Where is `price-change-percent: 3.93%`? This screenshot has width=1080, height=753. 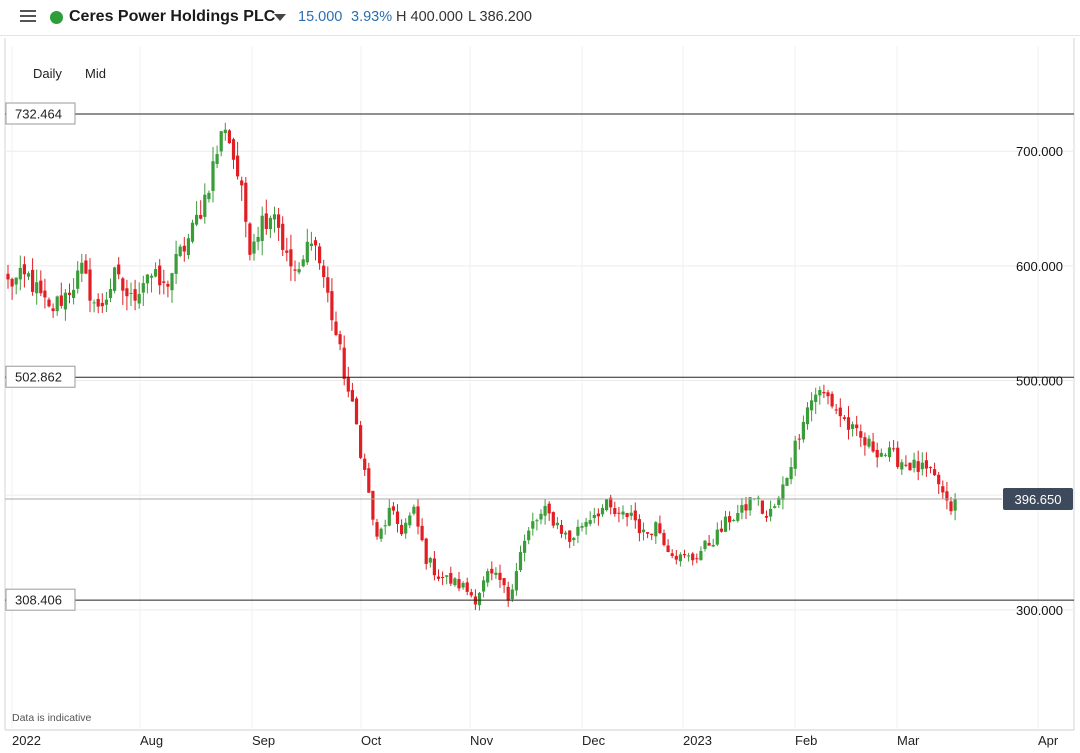
price-change-percent: 3.93% is located at coordinates (372, 17).